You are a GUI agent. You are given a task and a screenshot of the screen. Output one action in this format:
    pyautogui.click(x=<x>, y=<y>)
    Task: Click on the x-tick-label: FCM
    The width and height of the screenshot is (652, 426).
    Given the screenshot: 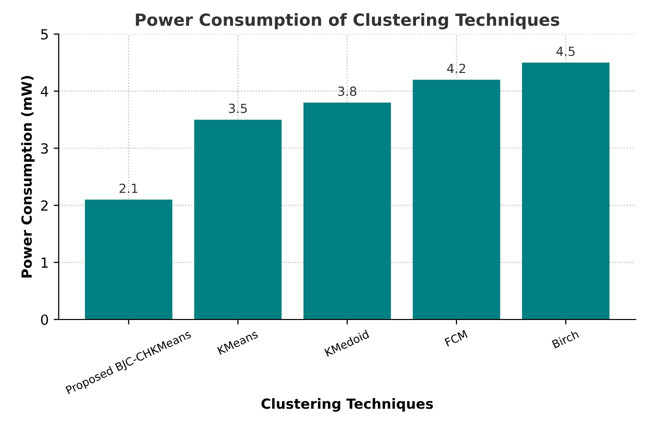 What is the action you would take?
    pyautogui.click(x=456, y=338)
    